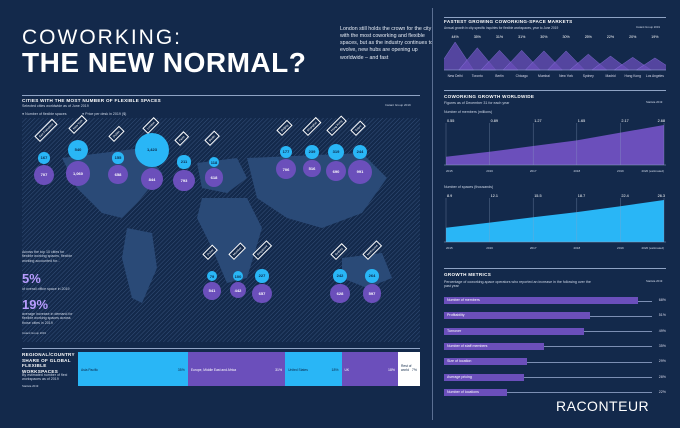 Image resolution: width=680 pixels, height=428 pixels. What do you see at coordinates (370, 369) in the screenshot?
I see `share-segment: UK 18%` at bounding box center [370, 369].